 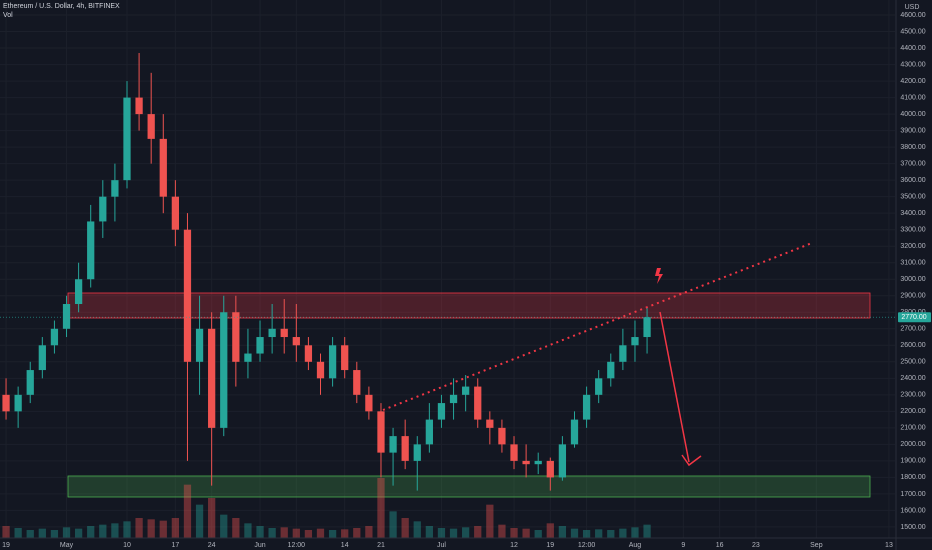 What do you see at coordinates (912, 114) in the screenshot?
I see `y-tick-label: 4000.00` at bounding box center [912, 114].